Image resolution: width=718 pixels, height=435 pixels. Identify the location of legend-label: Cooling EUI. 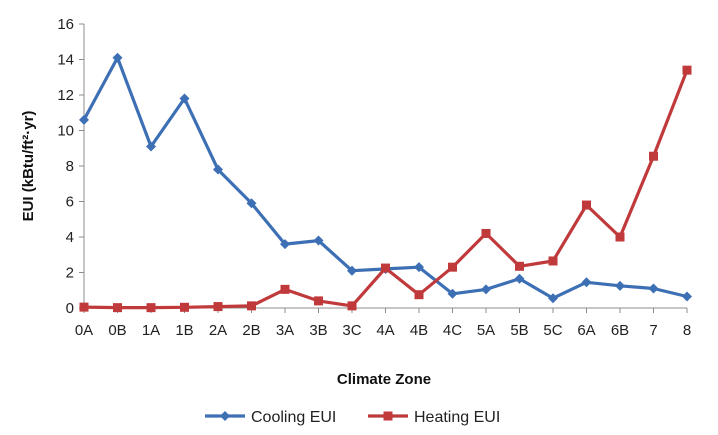
(293, 417).